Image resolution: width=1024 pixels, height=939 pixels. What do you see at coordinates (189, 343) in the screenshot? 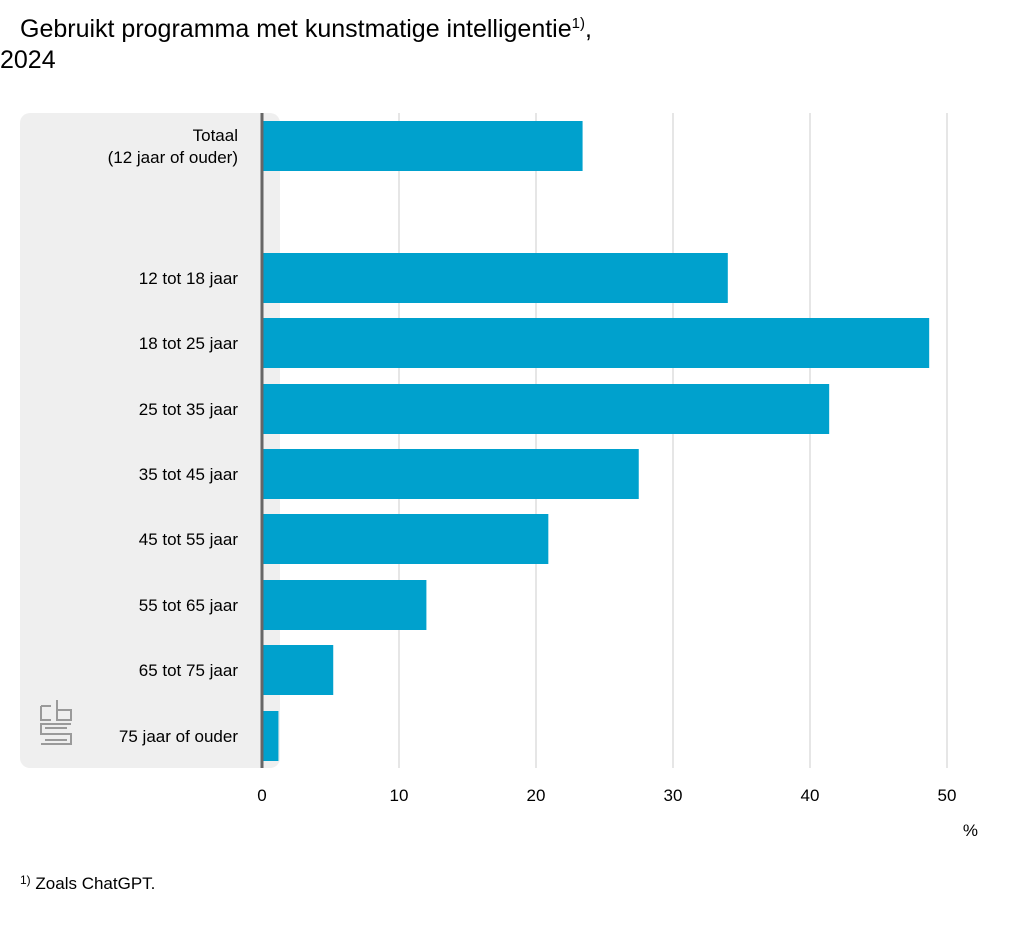
I see `category-label: 18 tot 25 jaar` at bounding box center [189, 343].